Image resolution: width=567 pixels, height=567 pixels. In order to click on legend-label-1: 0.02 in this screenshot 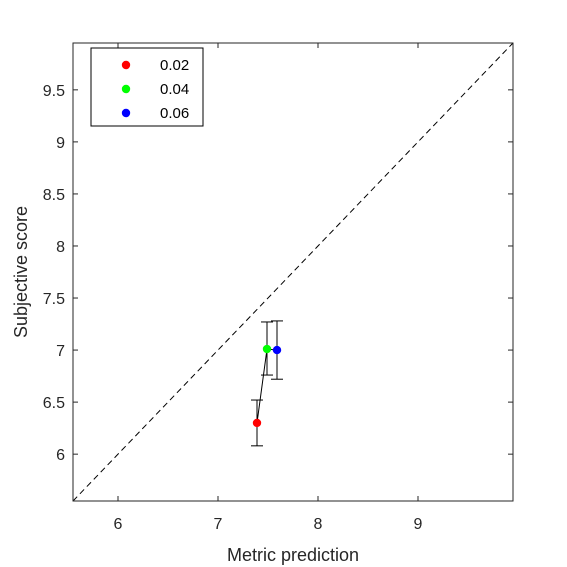, I will do `click(174, 65)`.